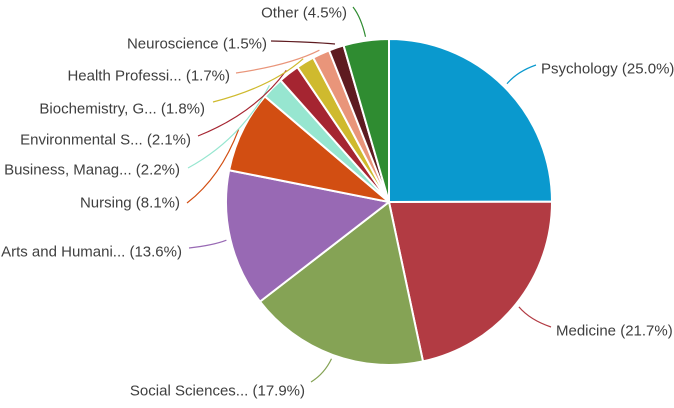 The height and width of the screenshot is (408, 674). What do you see at coordinates (303, 42) in the screenshot?
I see `leader-line-neuroscience` at bounding box center [303, 42].